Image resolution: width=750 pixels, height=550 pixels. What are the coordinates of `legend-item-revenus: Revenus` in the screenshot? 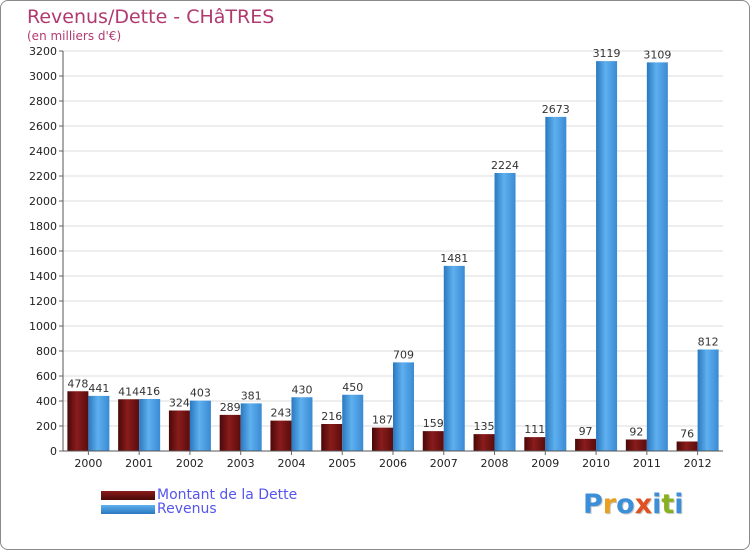 It's located at (159, 509).